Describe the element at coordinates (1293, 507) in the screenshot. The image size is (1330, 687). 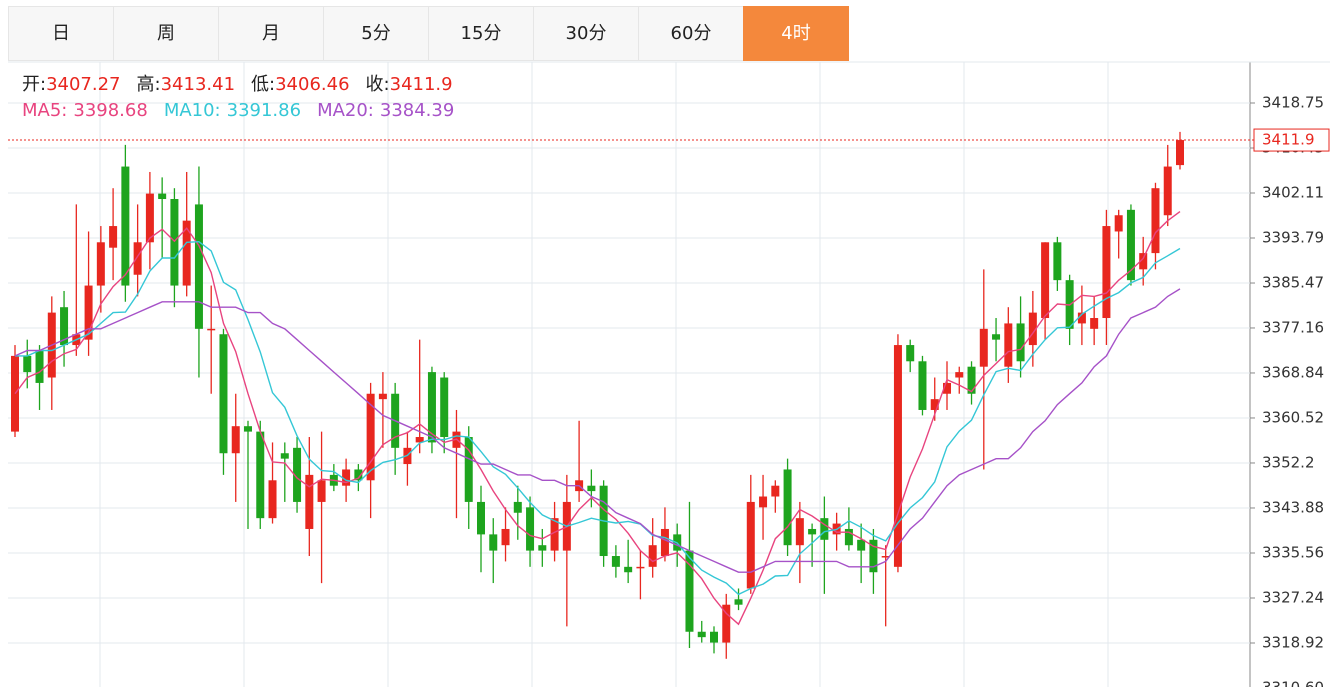
I see `y-tick-label: 3343.88` at that location.